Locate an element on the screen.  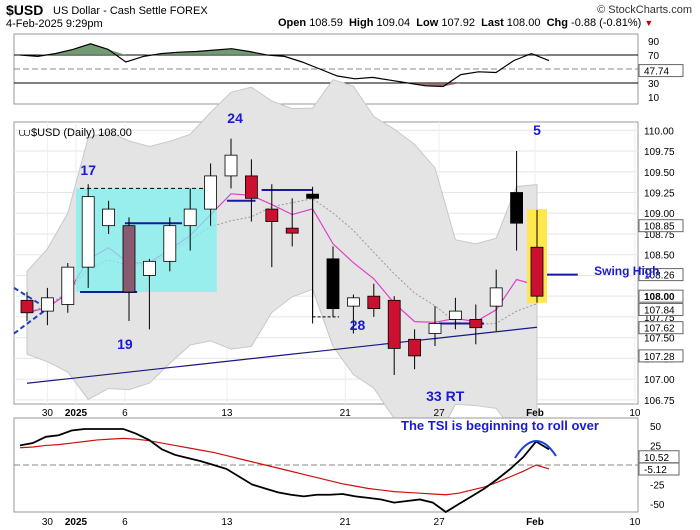
price-title: $USD (Daily) 108.00 is located at coordinates (81, 133).